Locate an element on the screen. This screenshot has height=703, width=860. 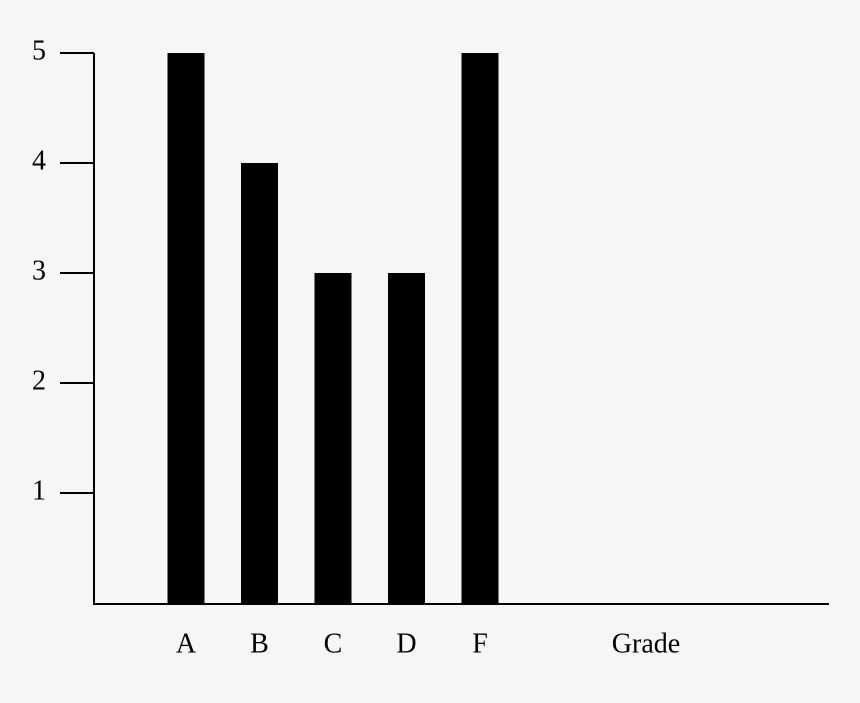
x-tick-label: D is located at coordinates (406, 643).